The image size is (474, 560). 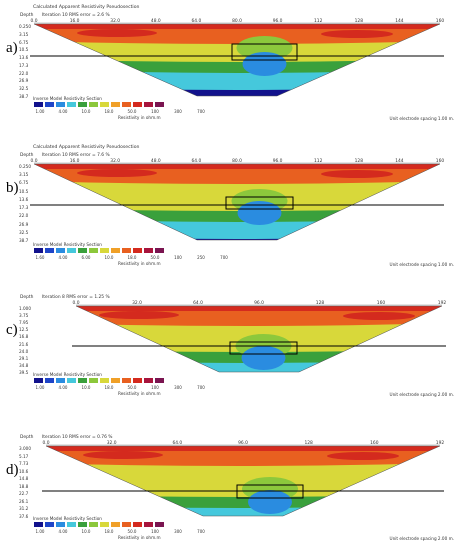 What do you see at coordinates (440, 443) in the screenshot?
I see `x-tick-label: 192` at bounding box center [440, 443].